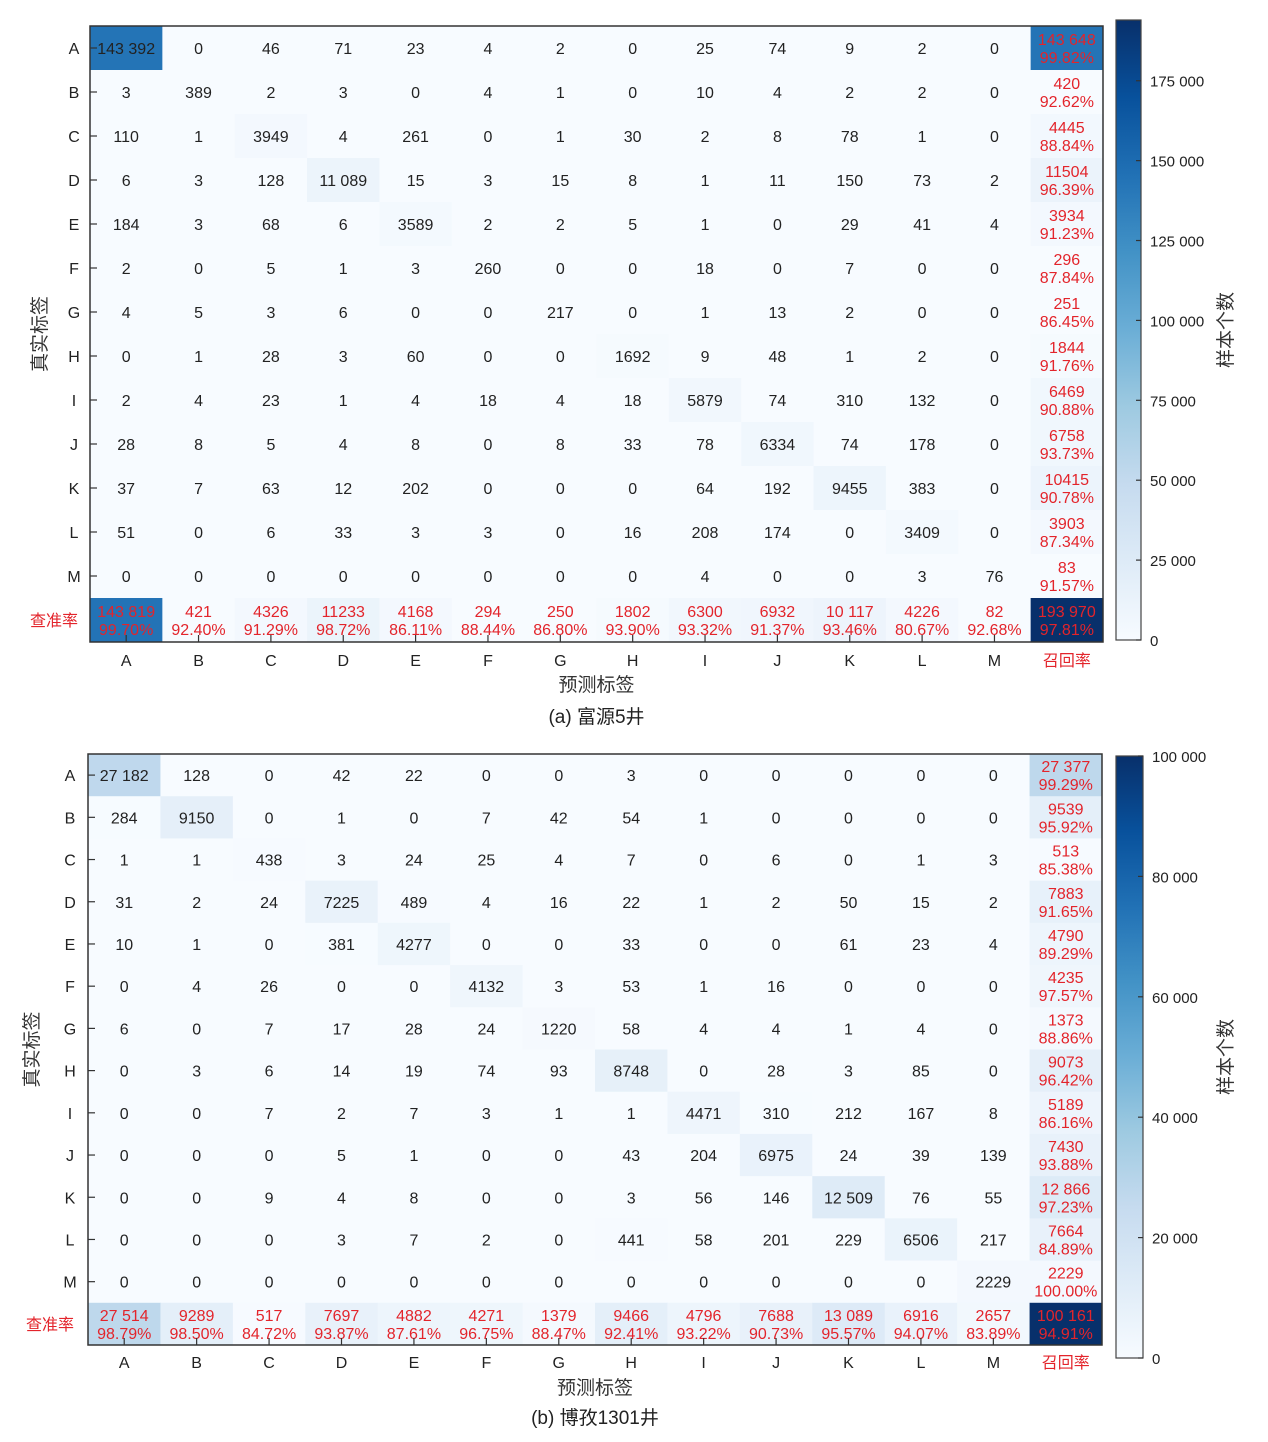 Image resolution: width=1268 pixels, height=1442 pixels. I want to click on y-tick-label: E, so click(74, 225).